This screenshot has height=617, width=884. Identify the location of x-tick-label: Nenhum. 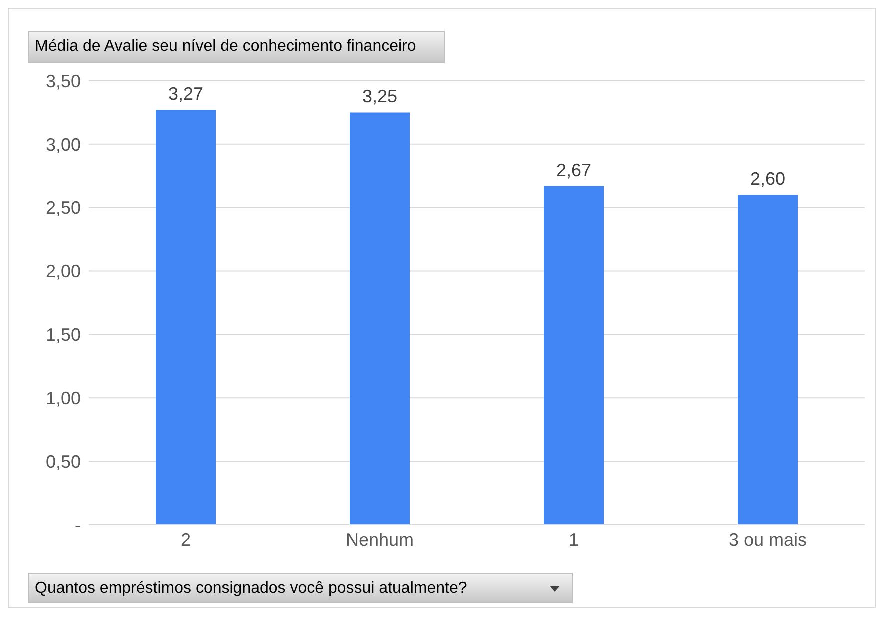
(380, 540).